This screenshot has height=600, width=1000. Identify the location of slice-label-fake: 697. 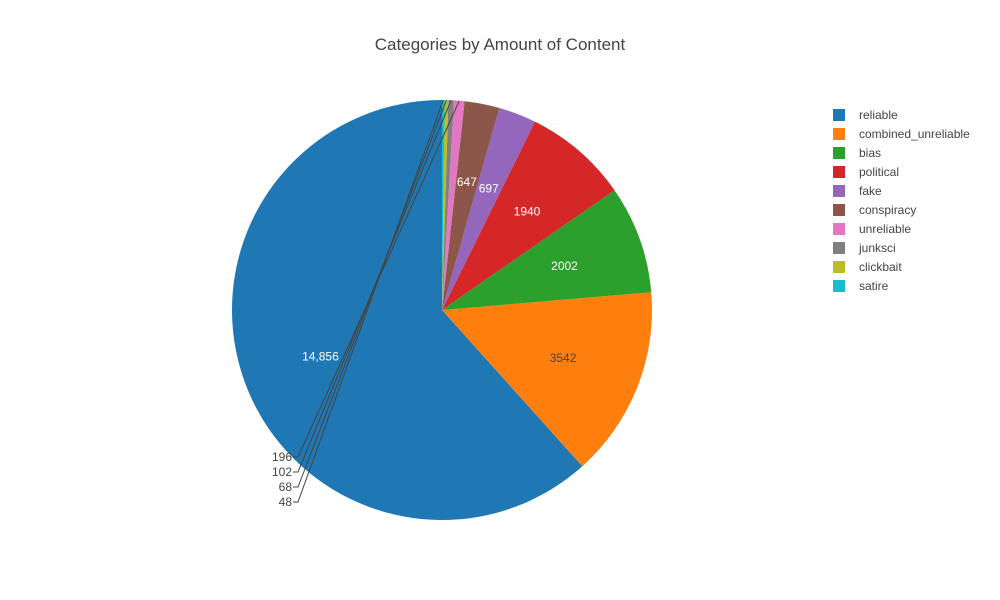
(489, 188).